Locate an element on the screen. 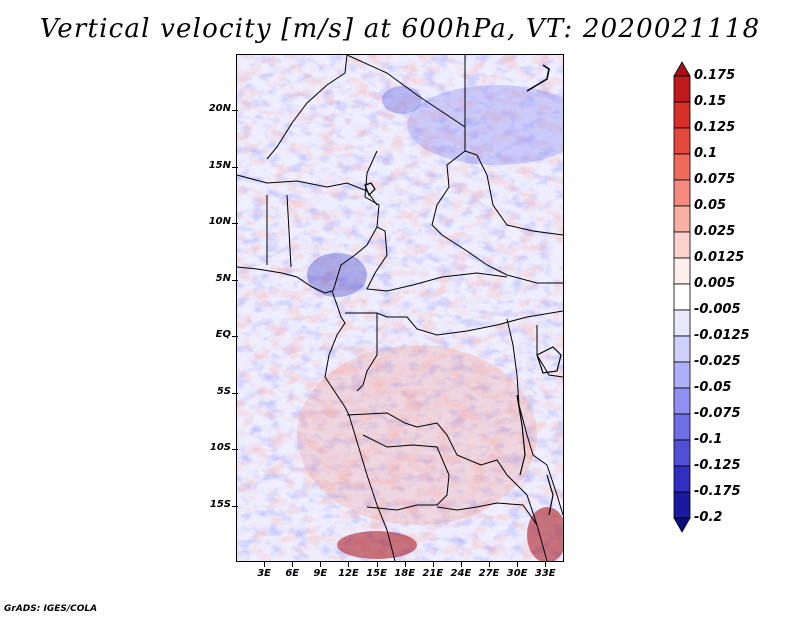 The width and height of the screenshot is (800, 618). border-namibia-botswana is located at coordinates (487, 514).